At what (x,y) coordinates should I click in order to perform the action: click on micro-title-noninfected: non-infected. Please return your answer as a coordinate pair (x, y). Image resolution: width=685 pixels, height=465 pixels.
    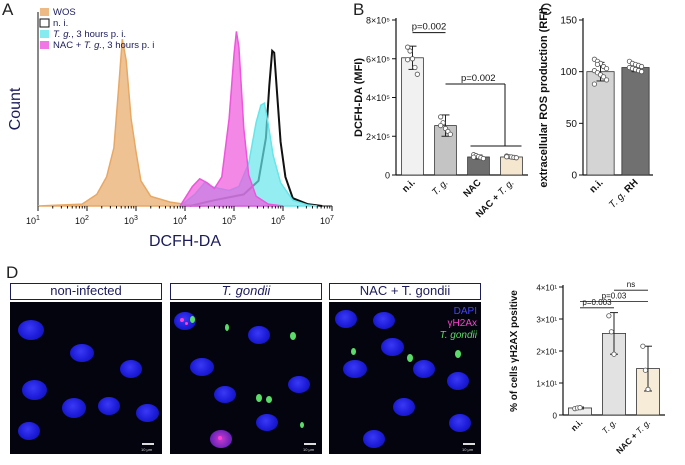
    Looking at the image, I should click on (86, 291).